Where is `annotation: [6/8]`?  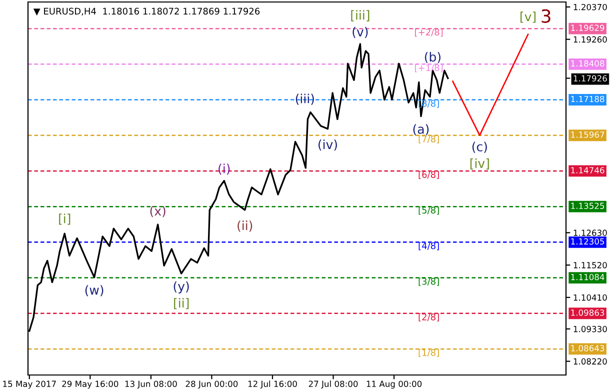 annotation: [6/8] is located at coordinates (428, 175).